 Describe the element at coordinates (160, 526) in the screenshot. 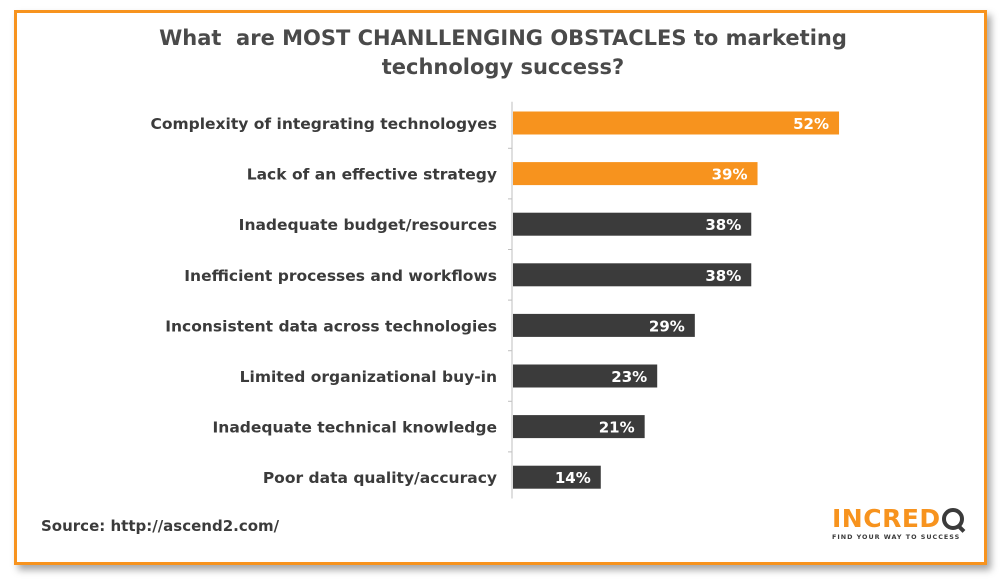

I see `source-citation: Source: http://ascend2.com/` at that location.